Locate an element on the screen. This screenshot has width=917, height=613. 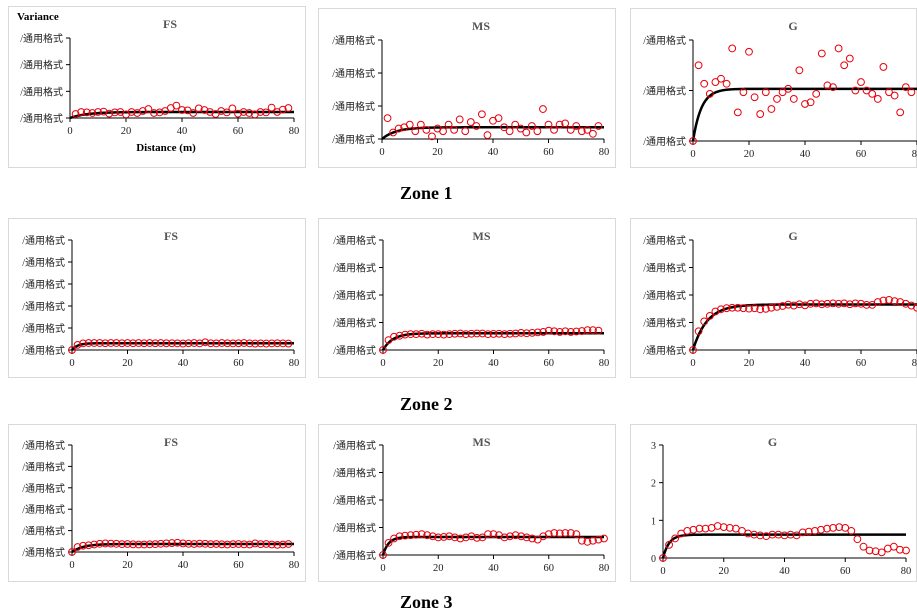
y-tick-label: 1 is located at coordinates (653, 521).